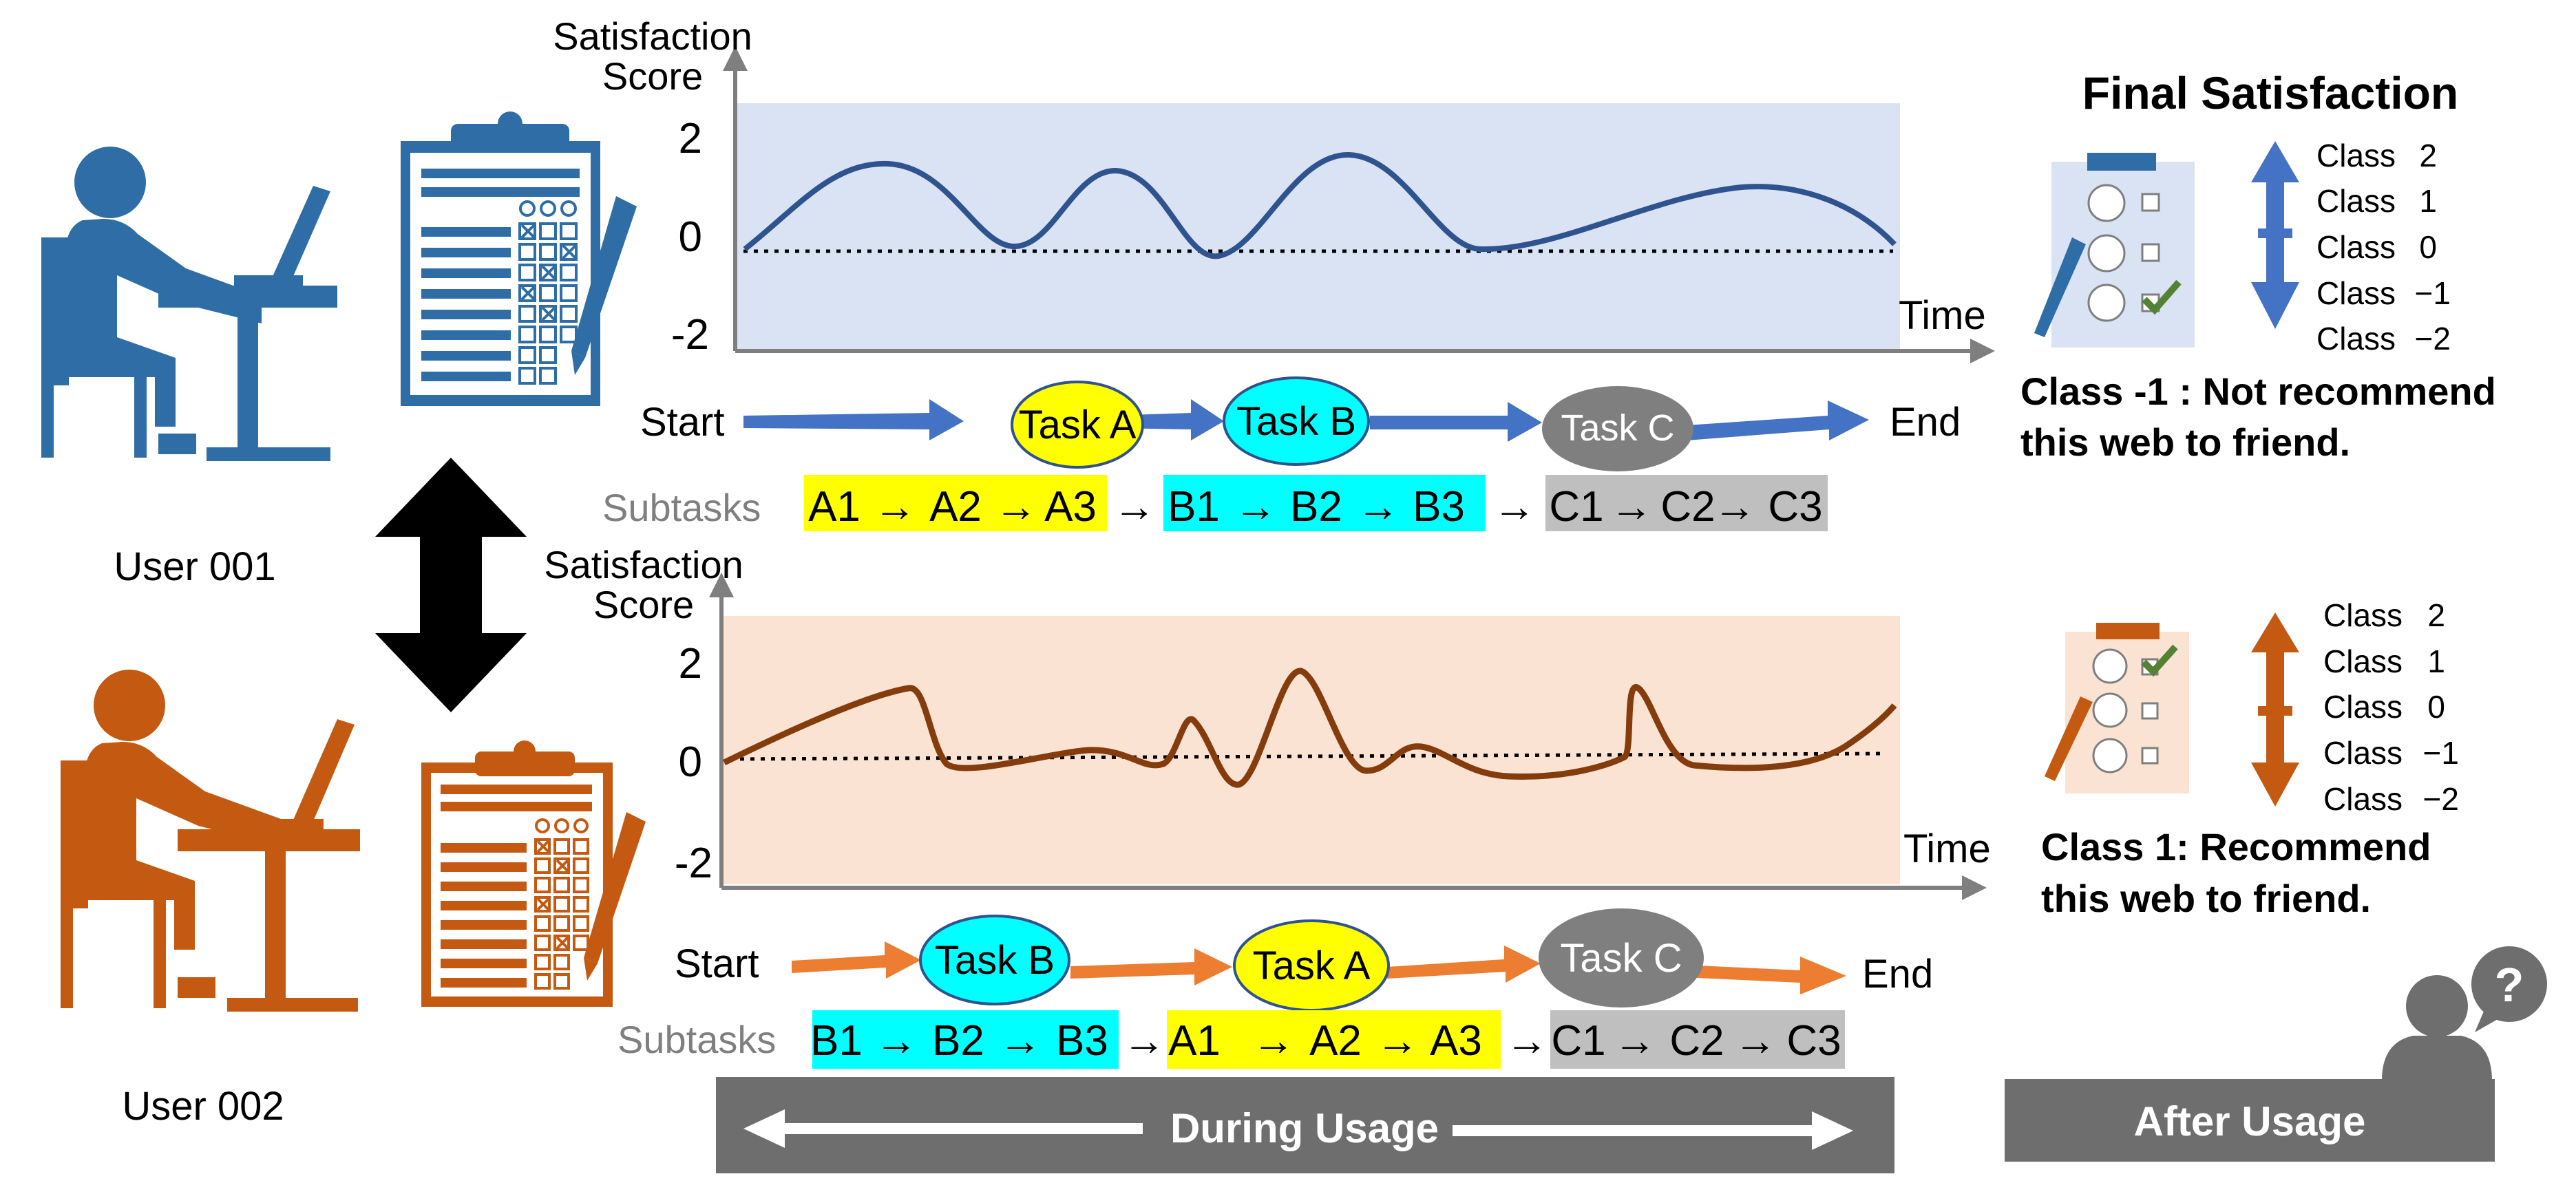 Image resolution: width=2576 pixels, height=1194 pixels. What do you see at coordinates (1943, 315) in the screenshot?
I see `chart-1-x-label: Time` at bounding box center [1943, 315].